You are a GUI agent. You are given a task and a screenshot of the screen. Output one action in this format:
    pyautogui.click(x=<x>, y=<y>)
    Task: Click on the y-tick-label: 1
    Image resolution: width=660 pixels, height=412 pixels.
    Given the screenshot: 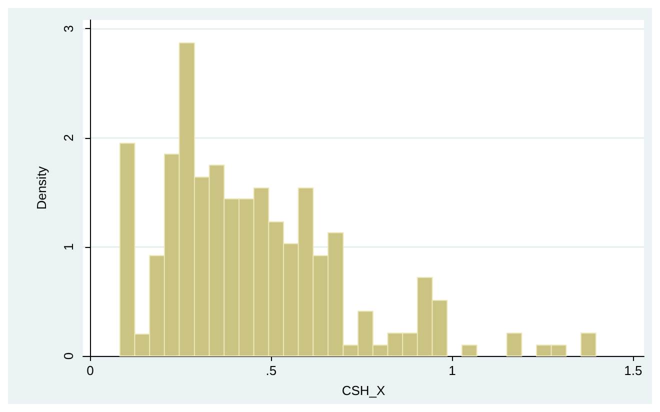 What is the action you would take?
    pyautogui.click(x=68, y=247)
    